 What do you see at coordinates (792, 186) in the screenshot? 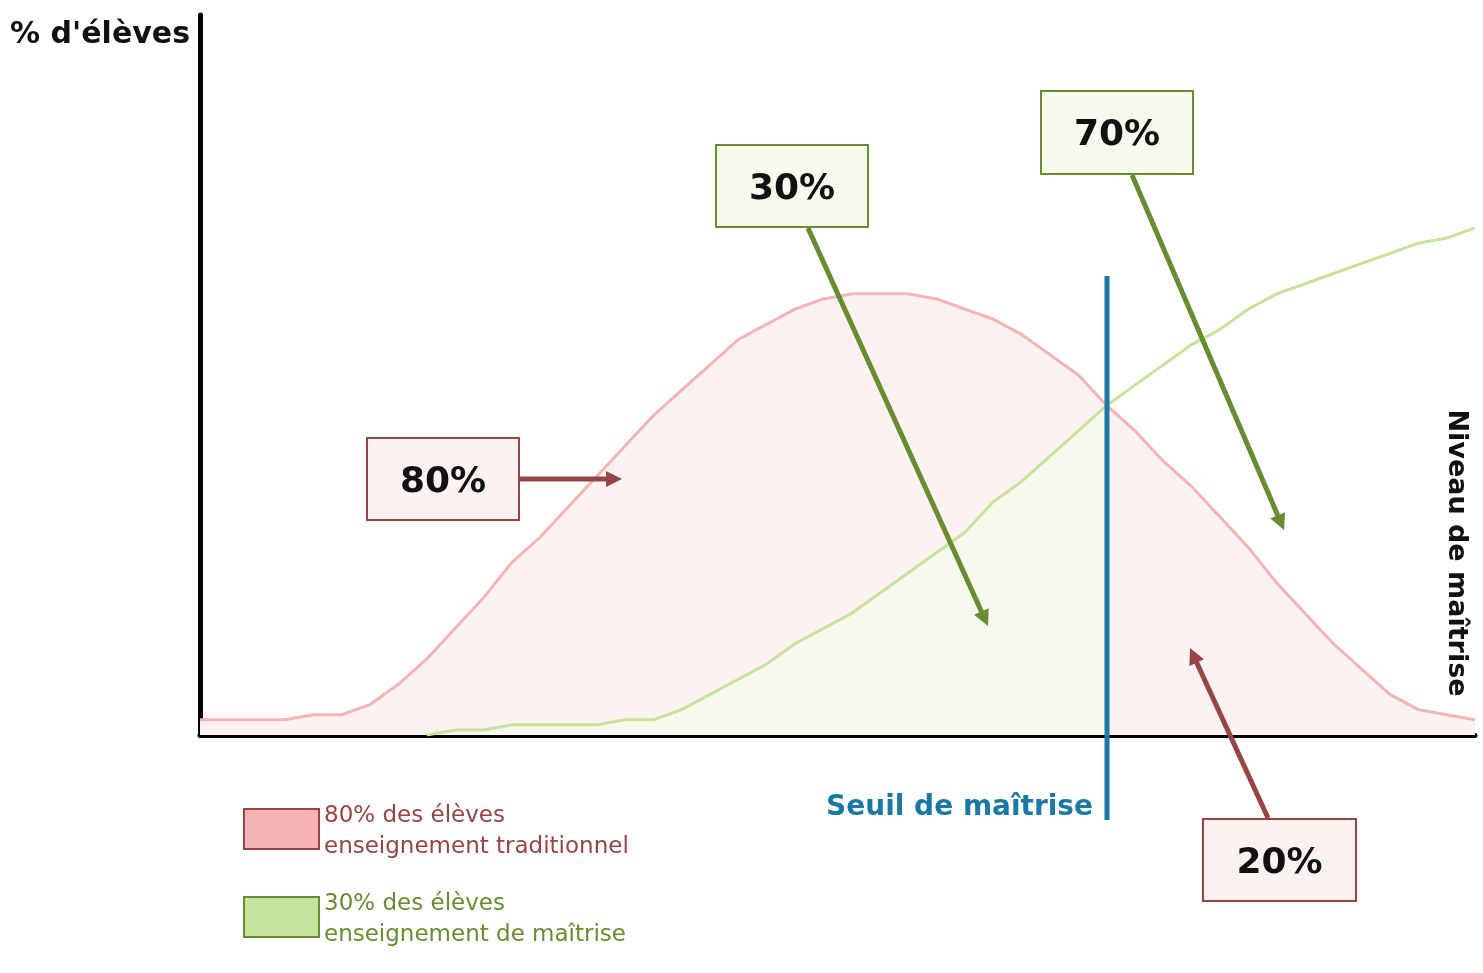
I see `text: 30%` at bounding box center [792, 186].